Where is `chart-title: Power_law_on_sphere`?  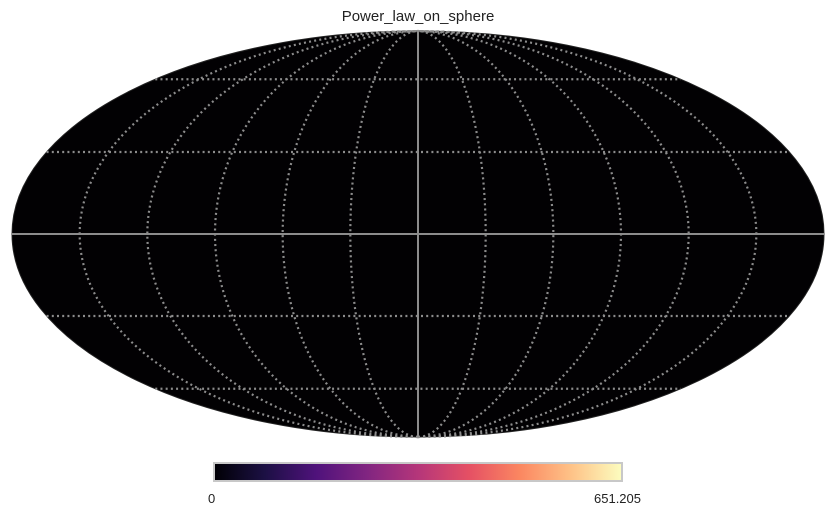 chart-title: Power_law_on_sphere is located at coordinates (418, 16).